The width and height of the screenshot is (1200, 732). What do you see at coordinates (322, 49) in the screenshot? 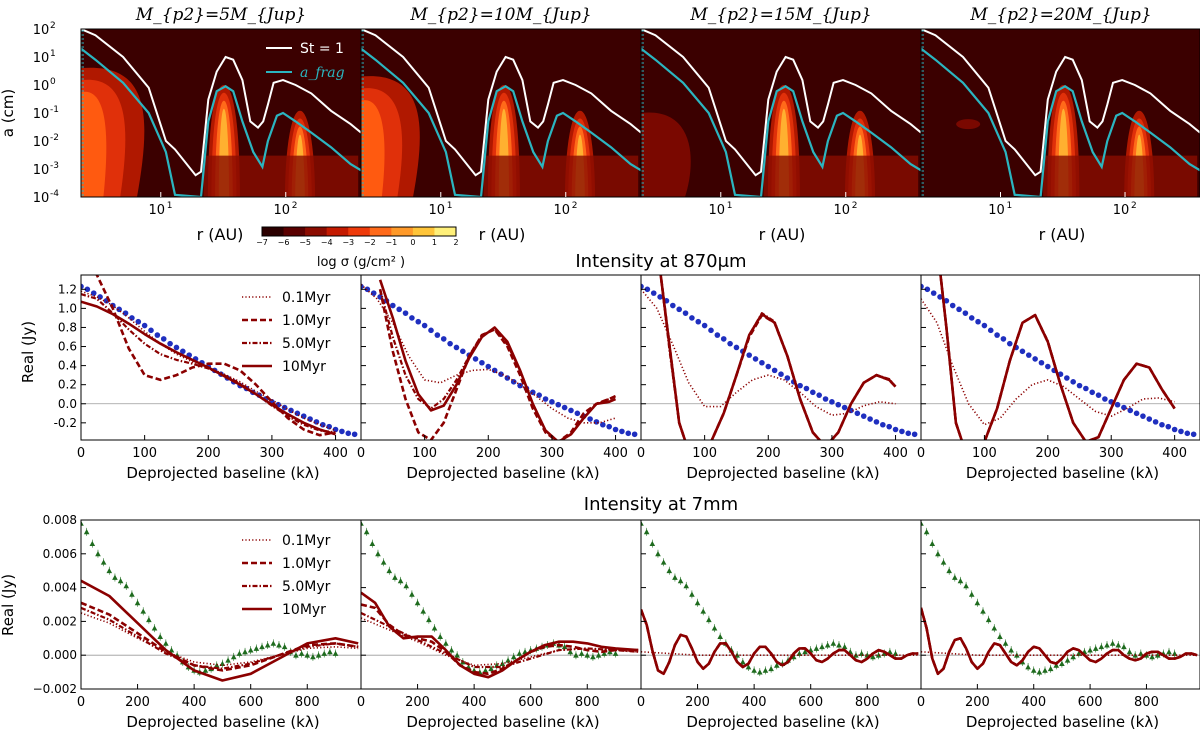
I see `legend-label-st1: St = 1` at bounding box center [322, 49].